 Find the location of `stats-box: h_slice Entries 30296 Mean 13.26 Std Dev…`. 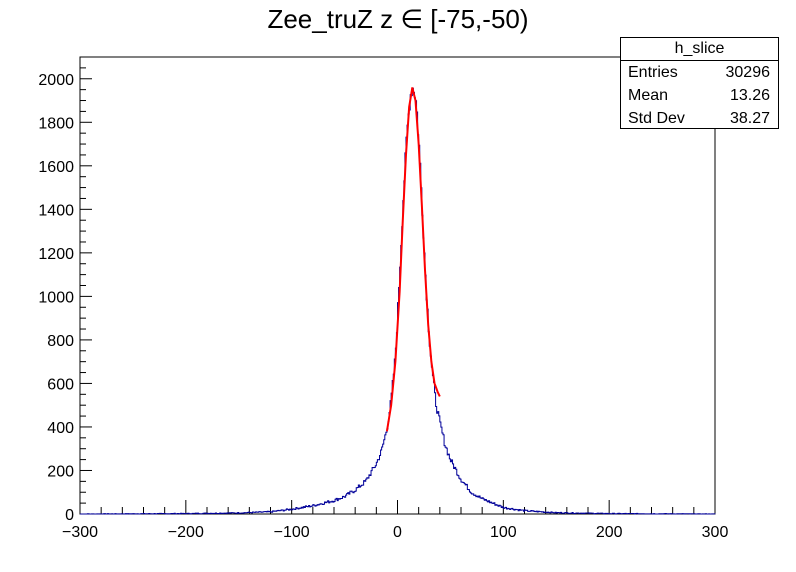

stats-box: h_slice Entries 30296 Mean 13.26 Std Dev… is located at coordinates (699, 83).